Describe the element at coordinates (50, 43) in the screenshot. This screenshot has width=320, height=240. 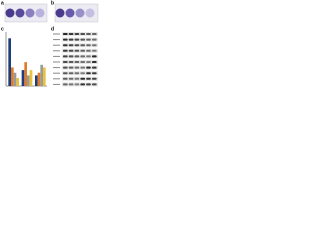
I see `figure: a b c d` at that location.